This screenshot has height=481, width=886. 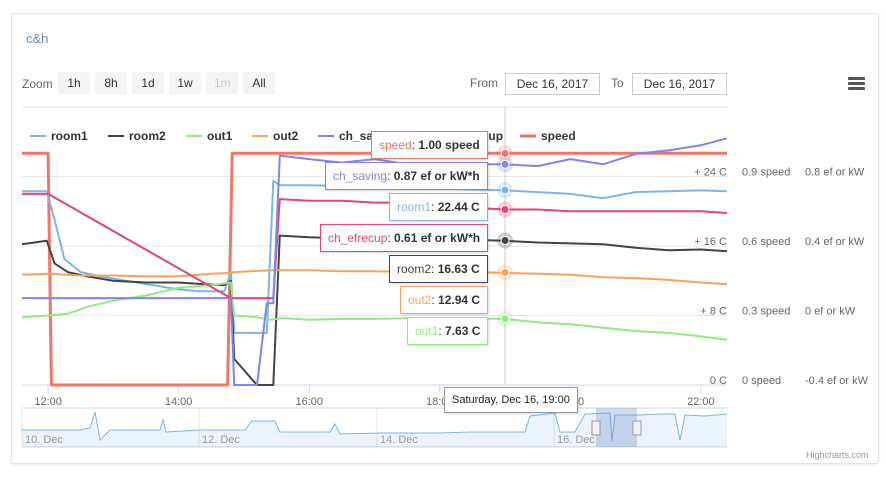 I want to click on tooltip-ch-efrecup: ch_efrecup: 0.61 ef or kW*h, so click(x=404, y=238).